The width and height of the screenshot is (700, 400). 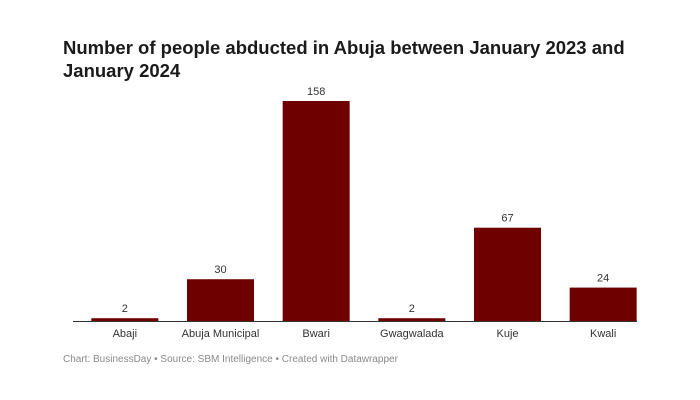 What do you see at coordinates (316, 334) in the screenshot?
I see `category-label: Bwari` at bounding box center [316, 334].